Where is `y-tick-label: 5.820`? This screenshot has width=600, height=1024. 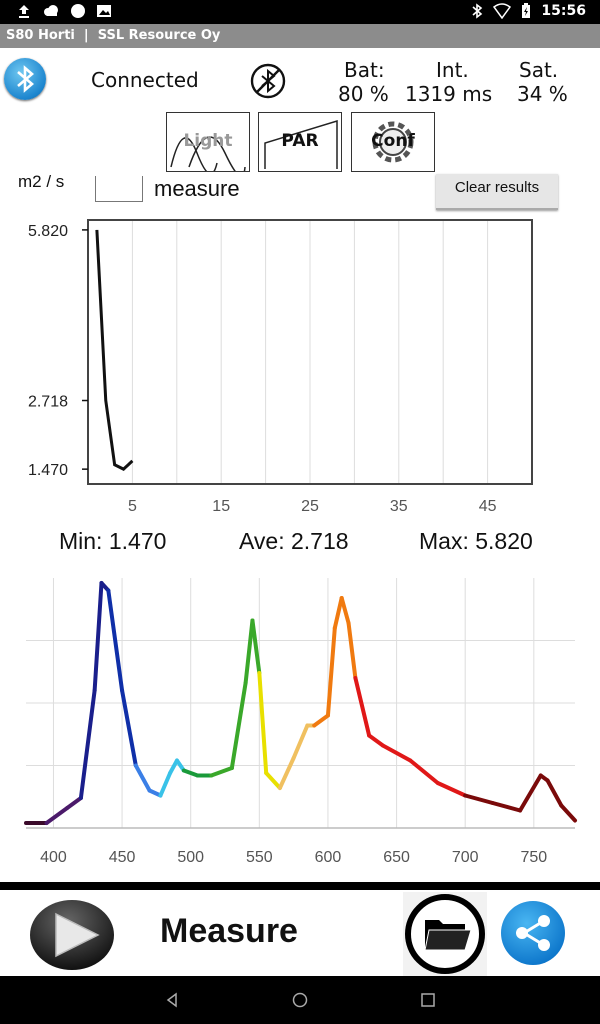 y-tick-label: 5.820 is located at coordinates (48, 231).